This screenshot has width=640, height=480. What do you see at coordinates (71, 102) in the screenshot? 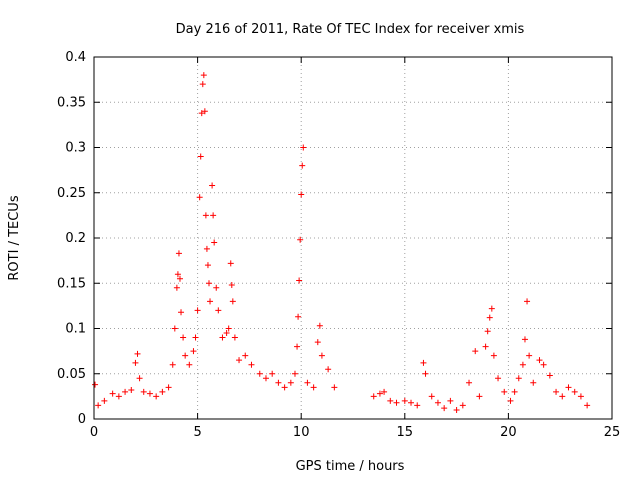
I see `y-tick-label: 0.35` at bounding box center [71, 102].